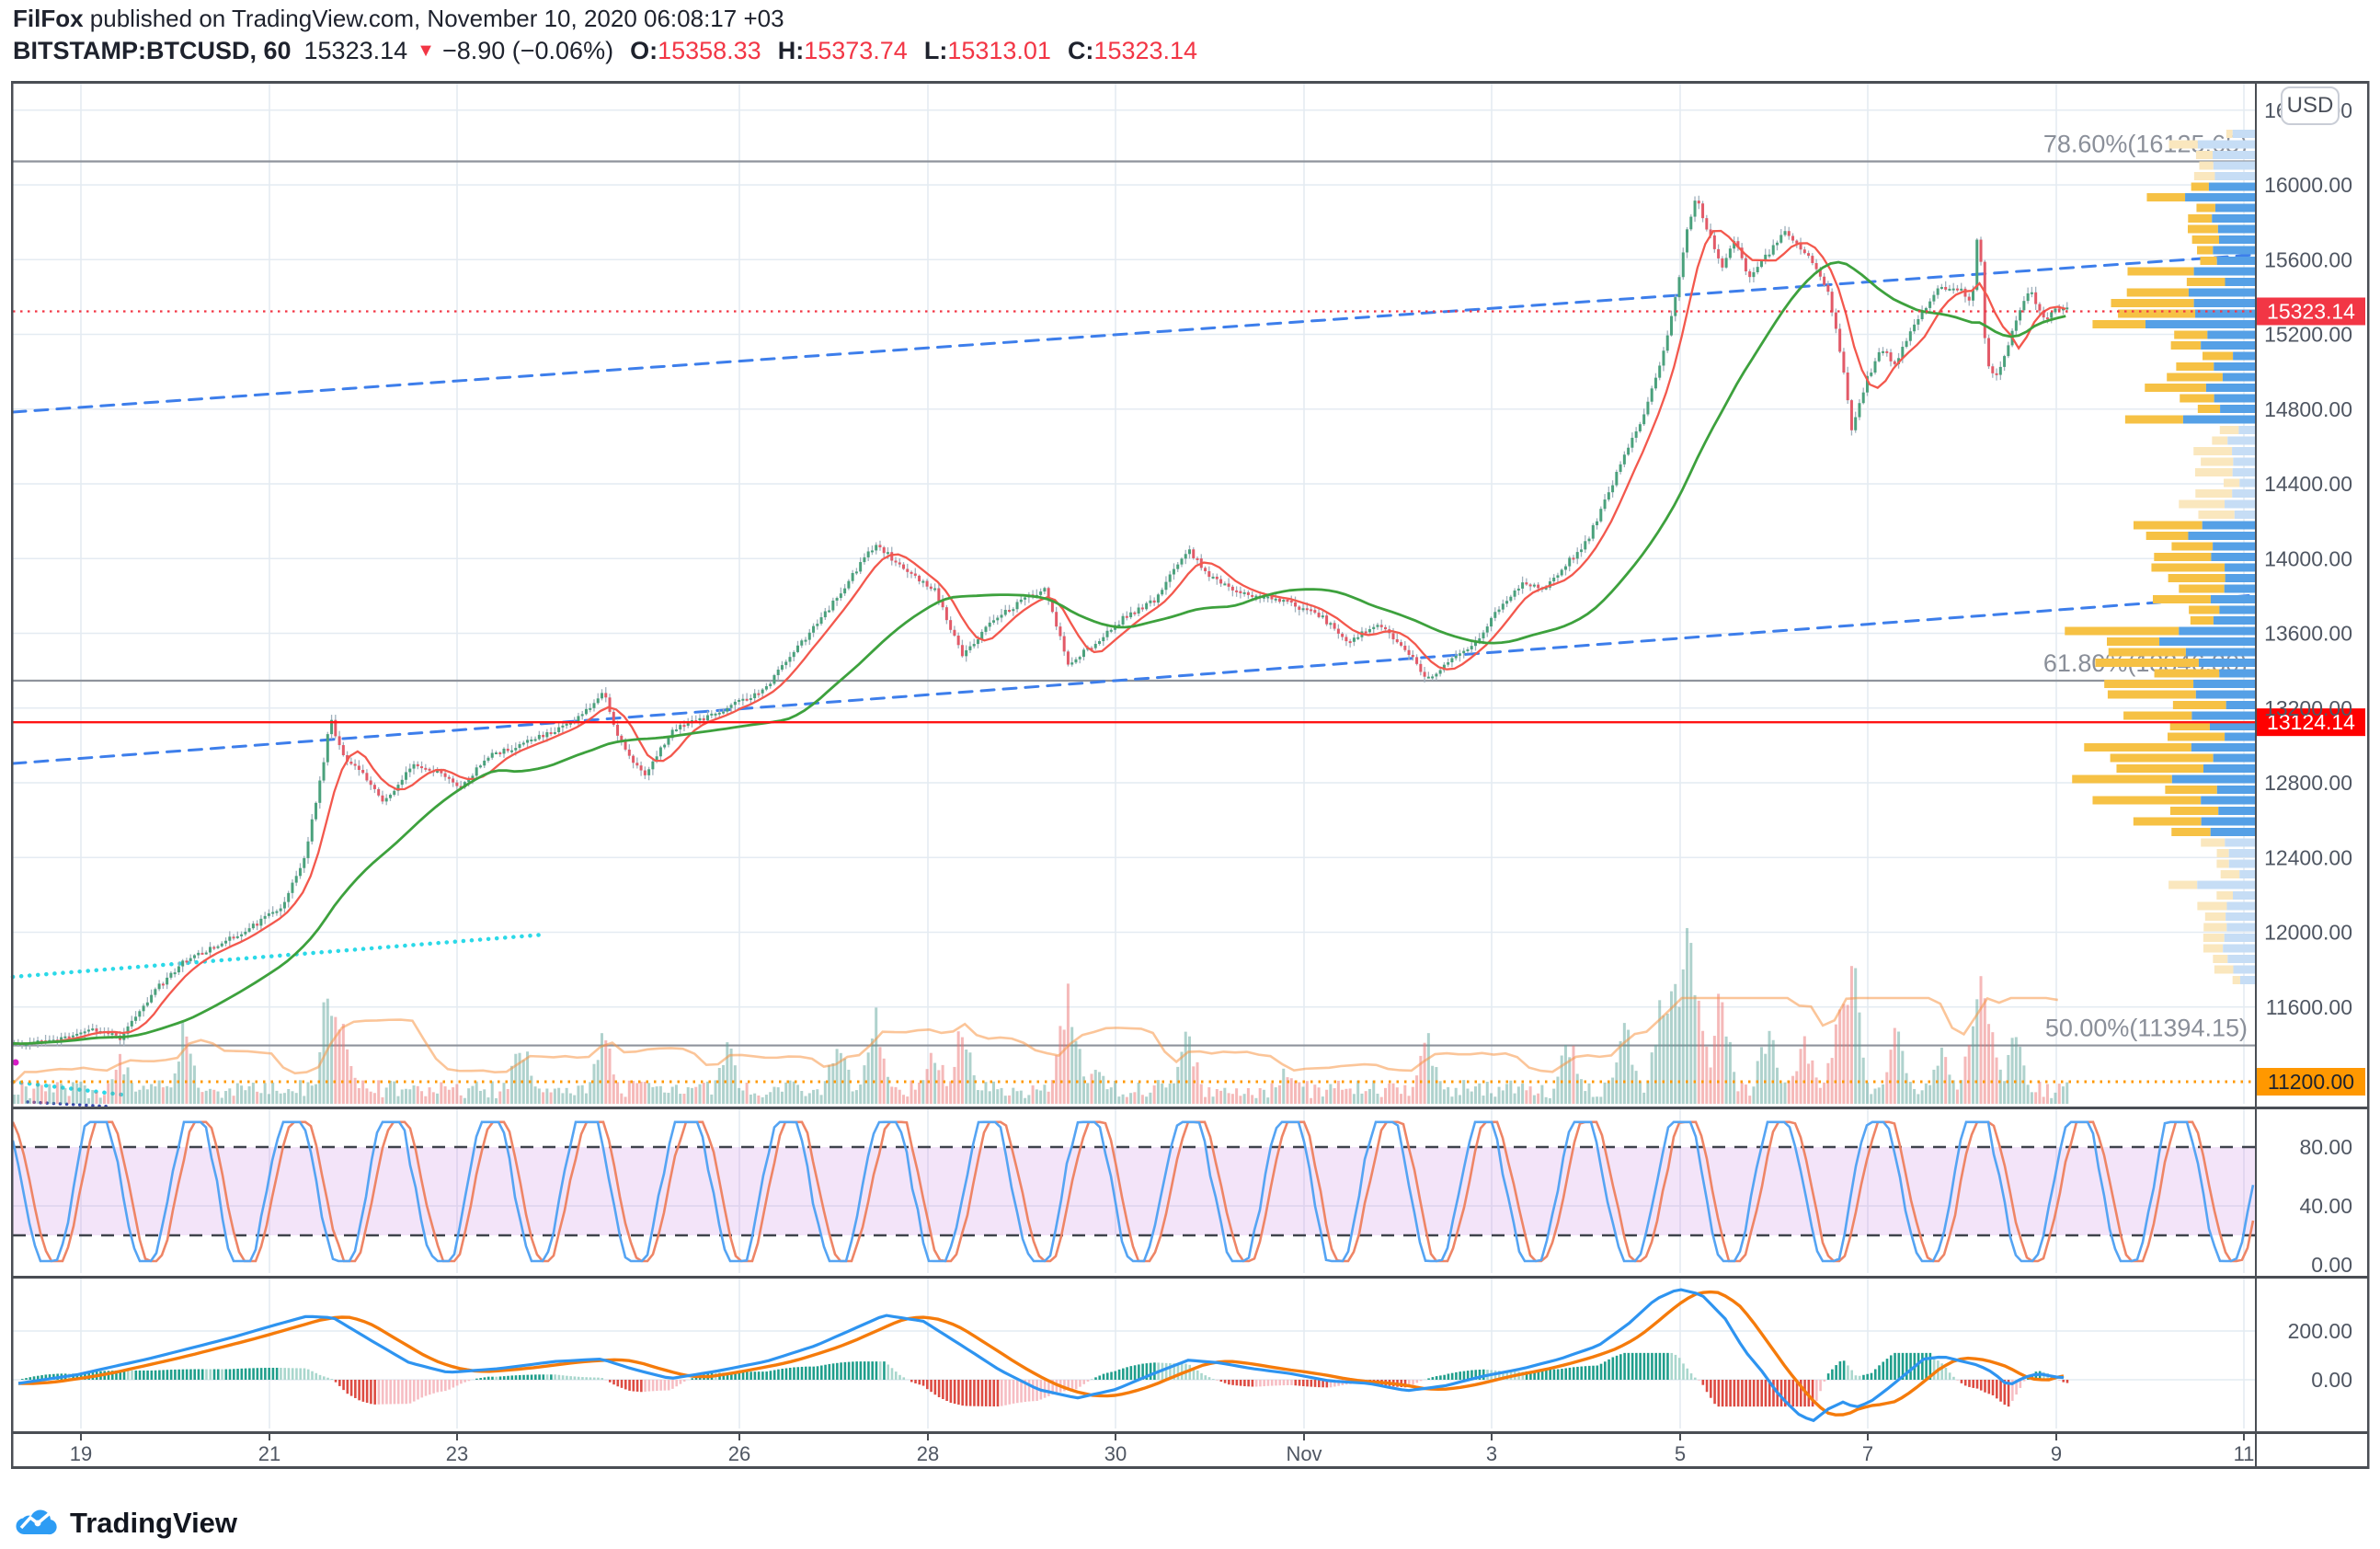 The image size is (2380, 1549). I want to click on time-axis-label: 26, so click(739, 1454).